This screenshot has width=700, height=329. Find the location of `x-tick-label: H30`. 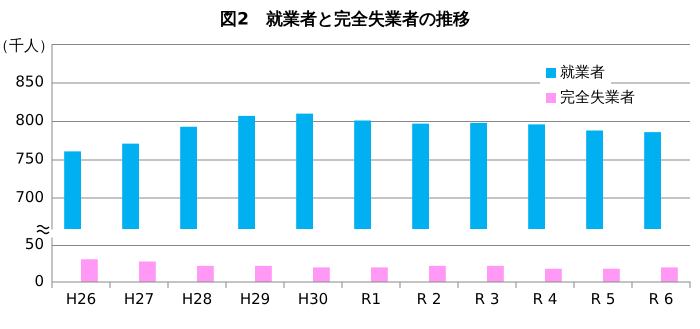

x-tick-label: H30 is located at coordinates (313, 299).